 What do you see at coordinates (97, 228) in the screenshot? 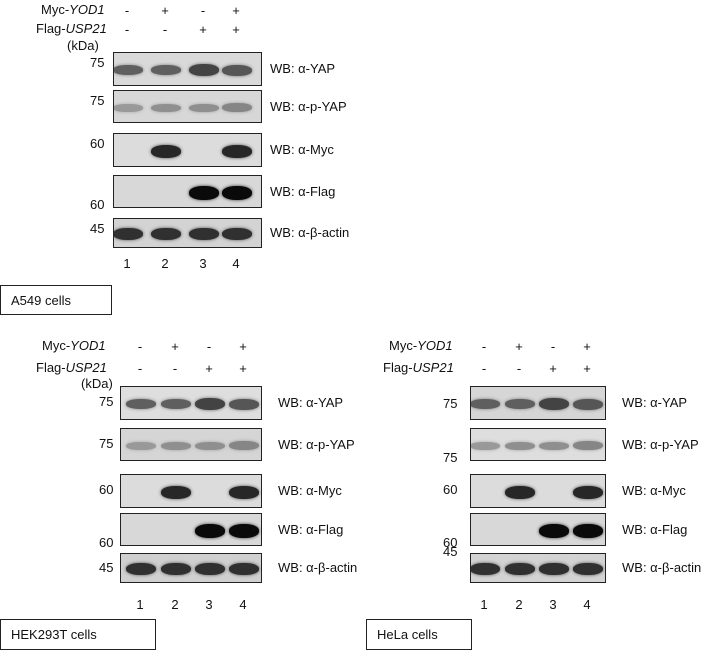
I see `molecular-weight-marker: 45` at bounding box center [97, 228].